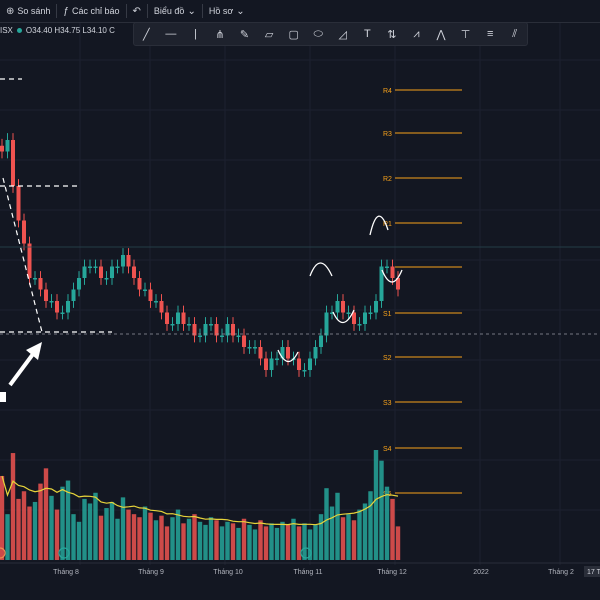 The image size is (600, 600). I want to click on brush-icon: ✎, so click(244, 34).